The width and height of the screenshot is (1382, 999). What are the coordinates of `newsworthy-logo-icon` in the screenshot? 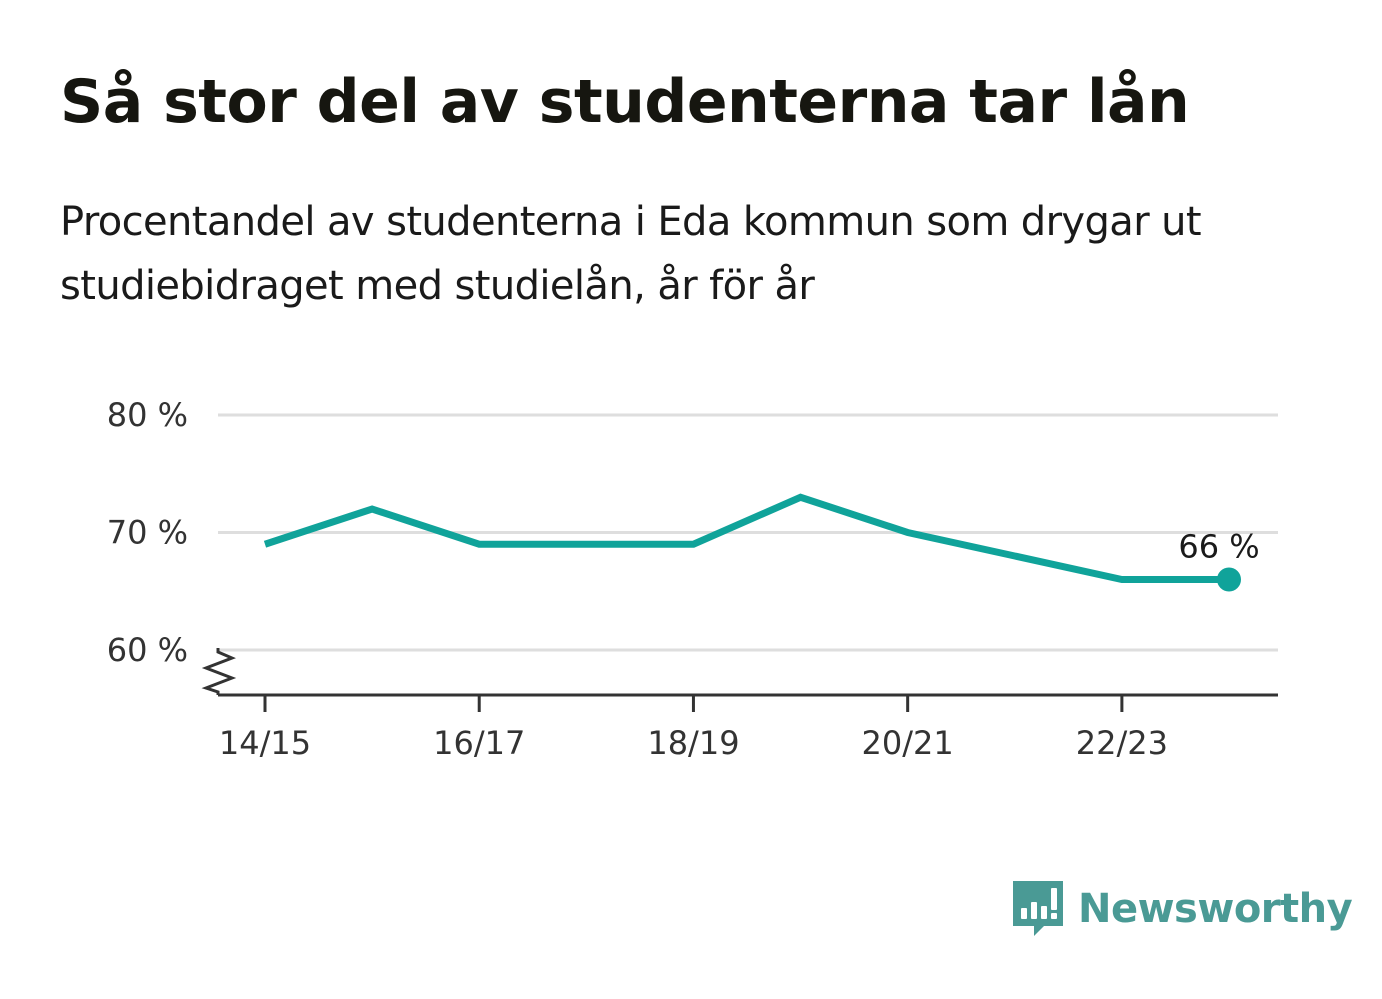 It's located at (1038, 908).